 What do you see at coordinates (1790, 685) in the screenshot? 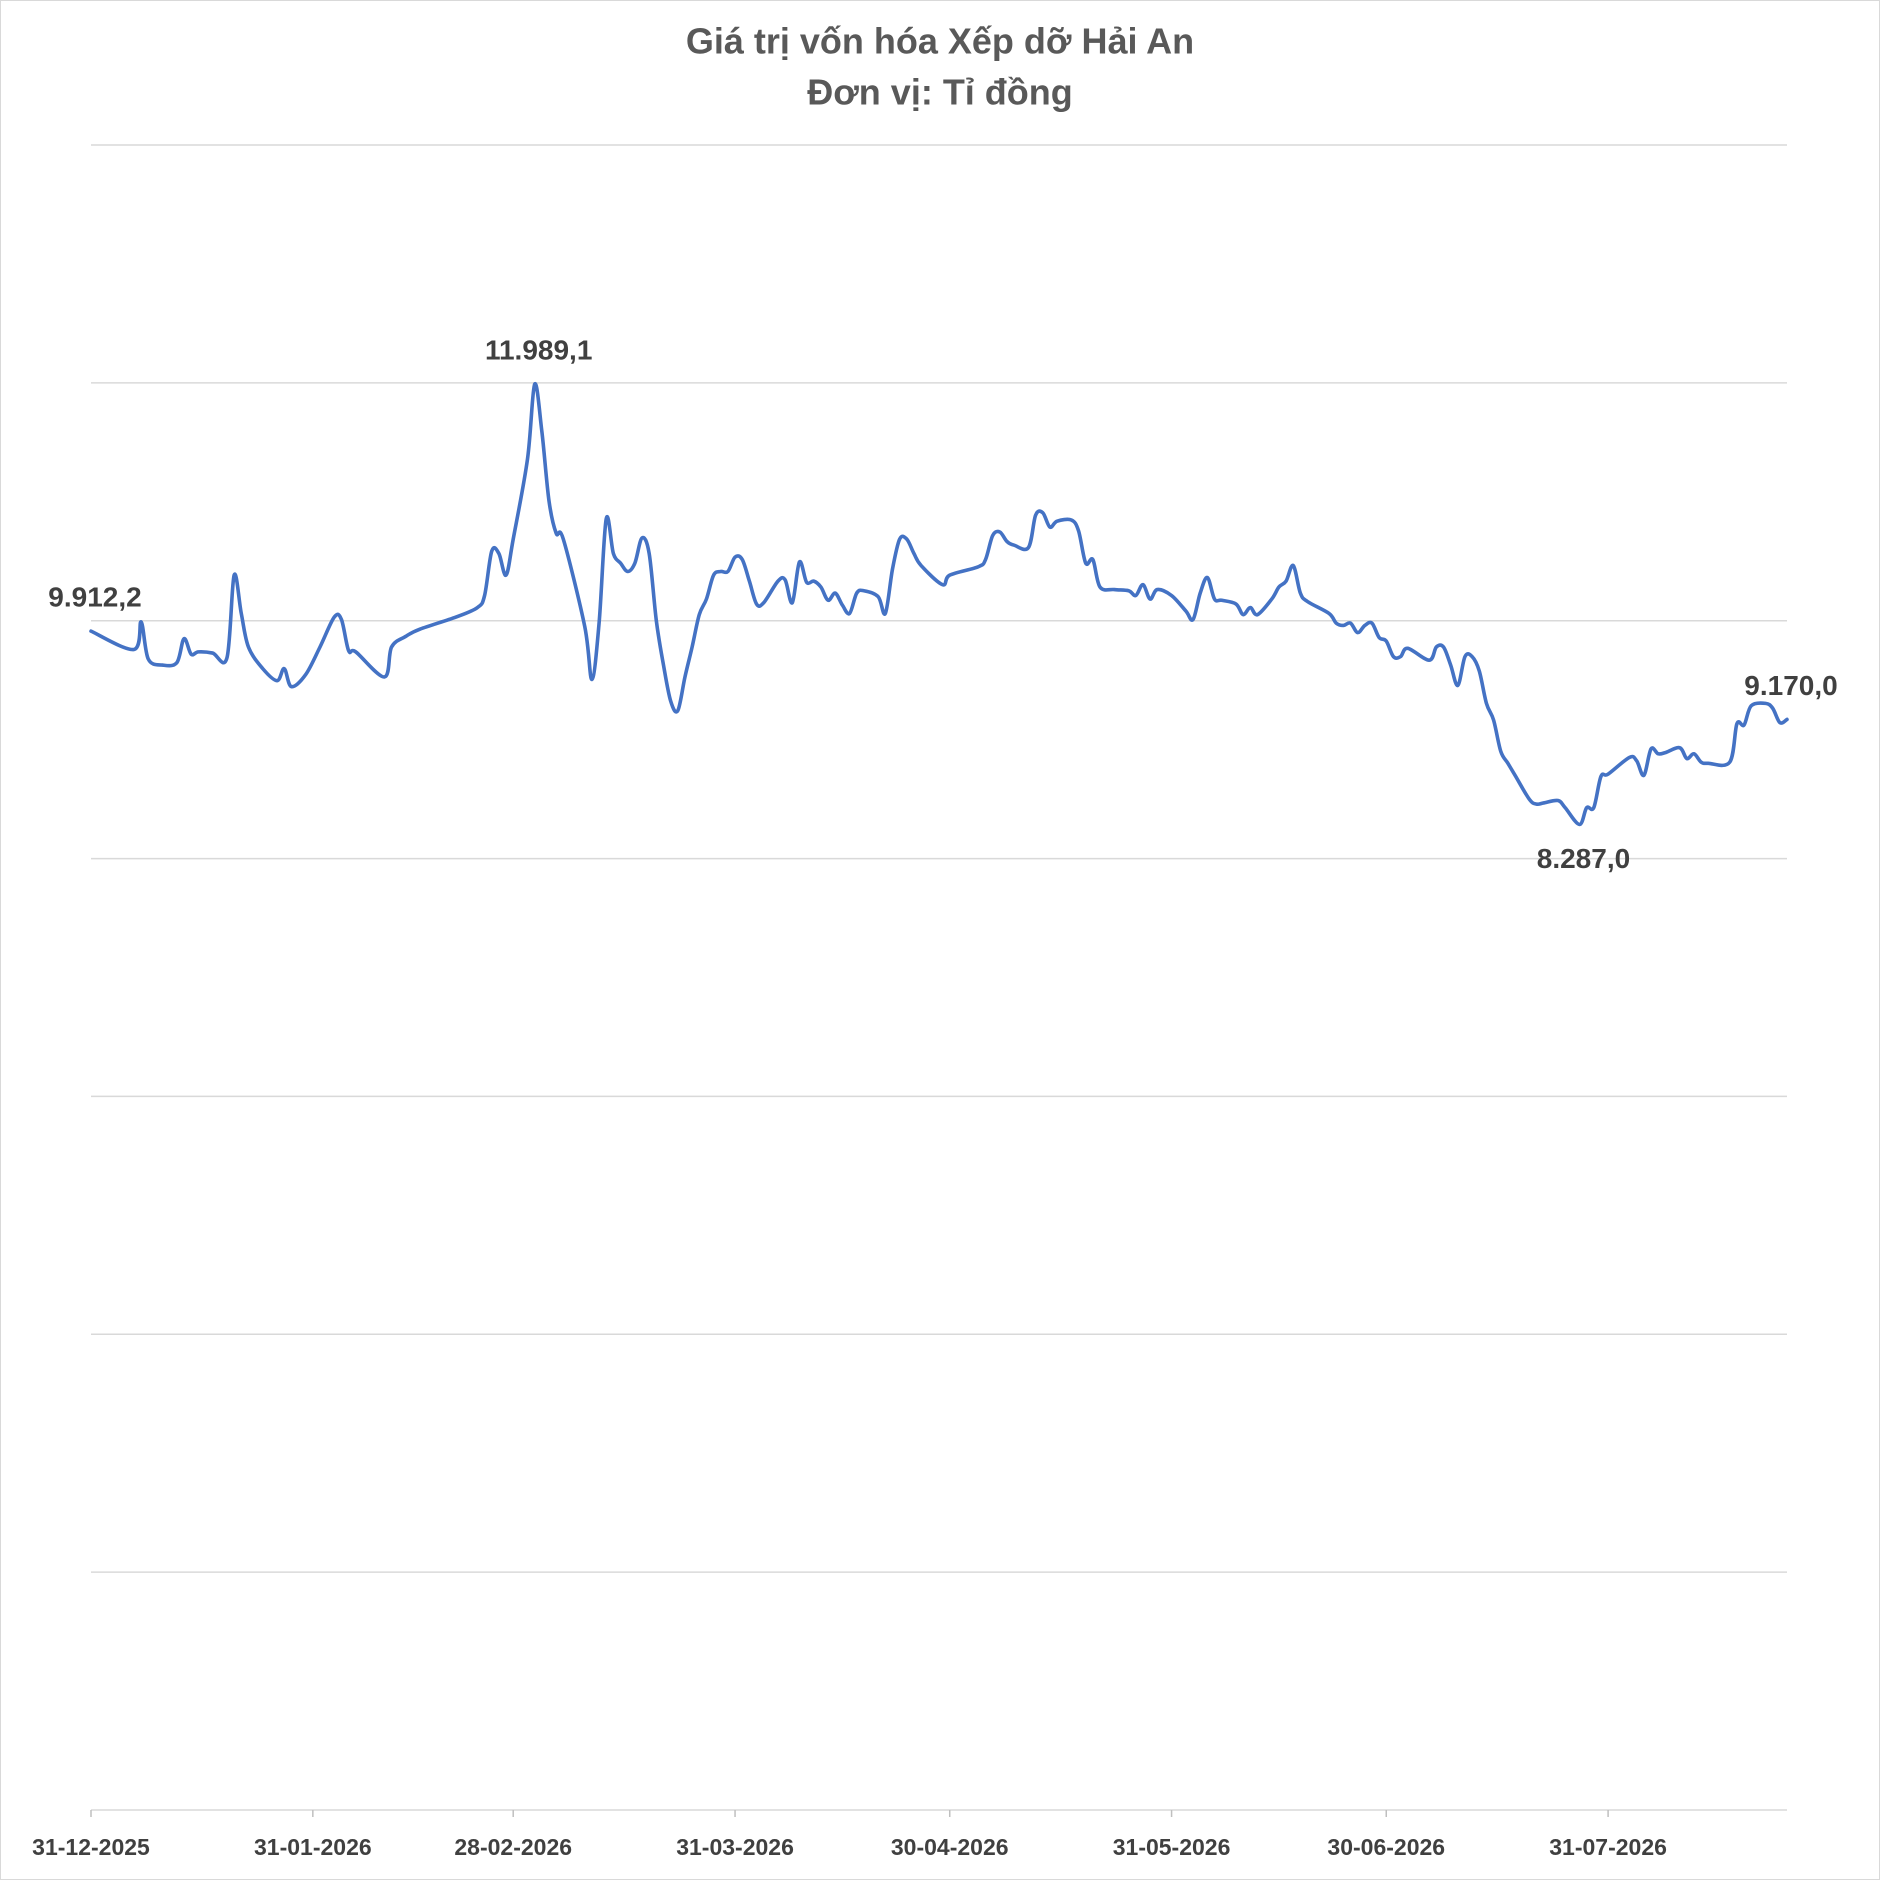
I see `data-label: 9.170,0` at bounding box center [1790, 685].